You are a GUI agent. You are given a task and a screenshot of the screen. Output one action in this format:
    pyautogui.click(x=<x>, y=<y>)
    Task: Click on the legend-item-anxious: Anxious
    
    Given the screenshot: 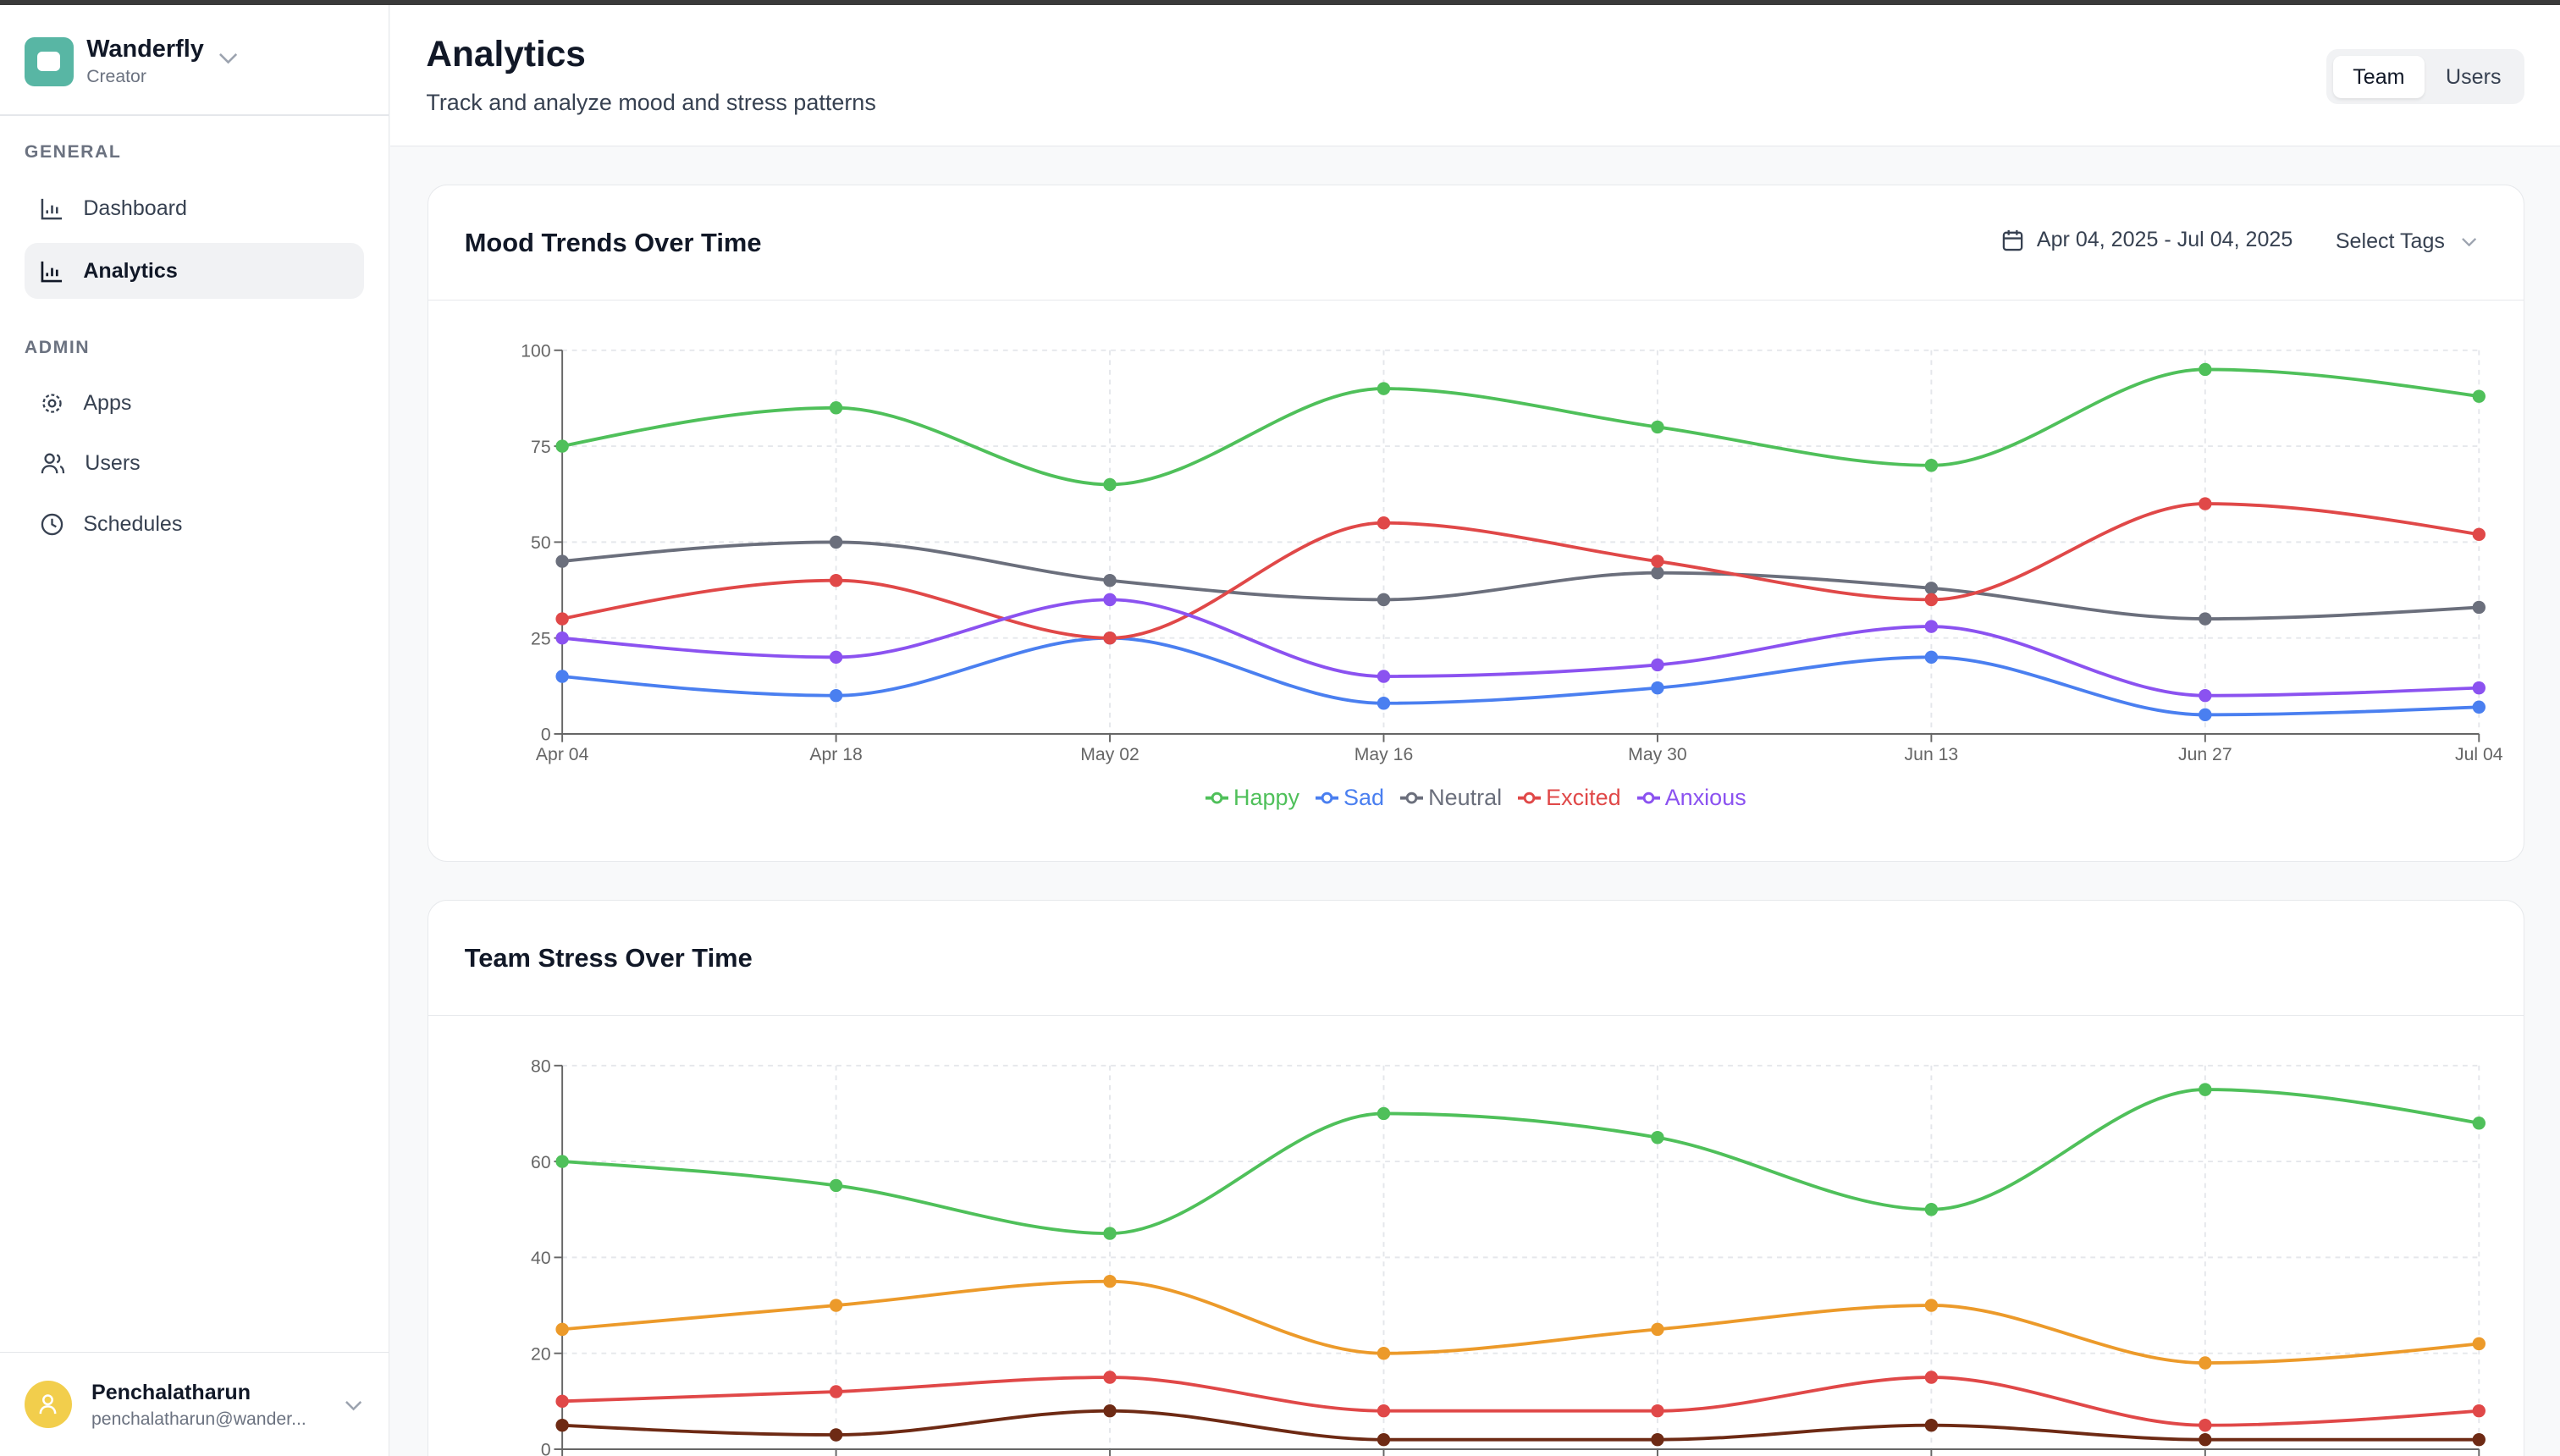 What is the action you would take?
    pyautogui.click(x=1691, y=798)
    